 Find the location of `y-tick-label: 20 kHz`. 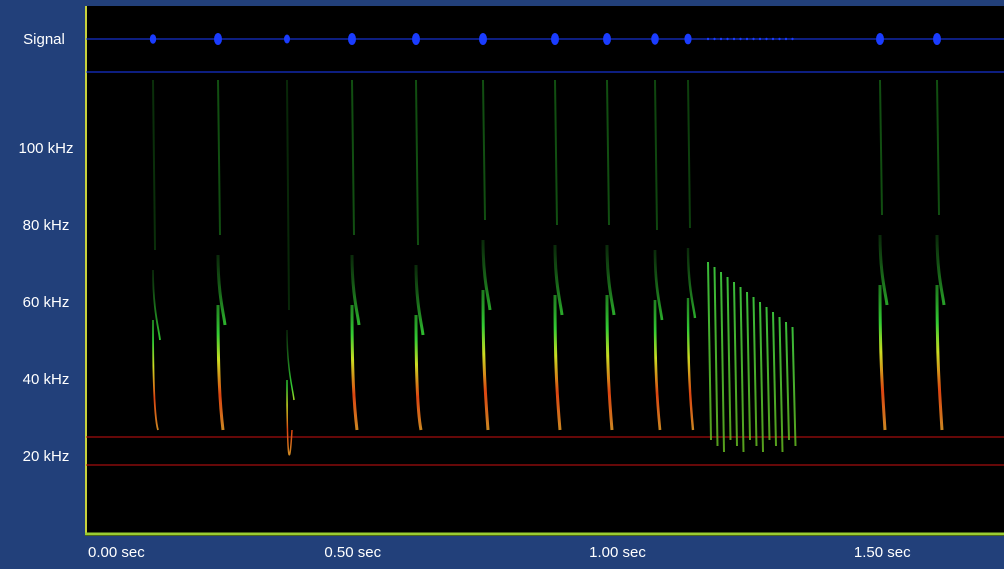

y-tick-label: 20 kHz is located at coordinates (46, 456).